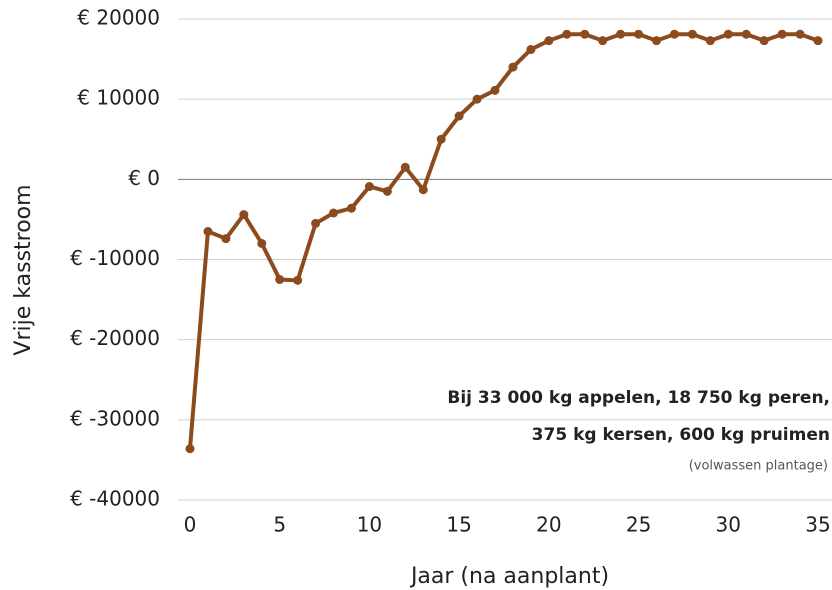 The width and height of the screenshot is (832, 590). Describe the element at coordinates (728, 525) in the screenshot. I see `x-tick-label: 30` at that location.